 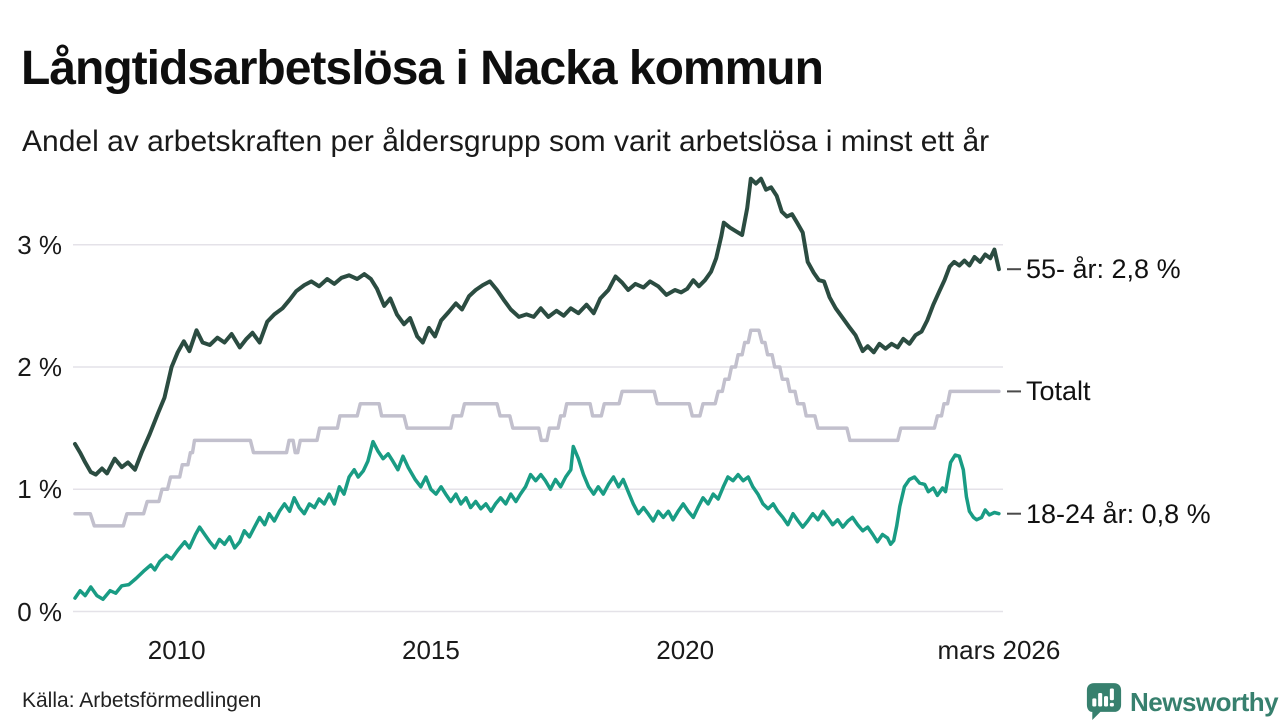 I want to click on source-credit: Källa: Arbetsförmedlingen, so click(x=142, y=700).